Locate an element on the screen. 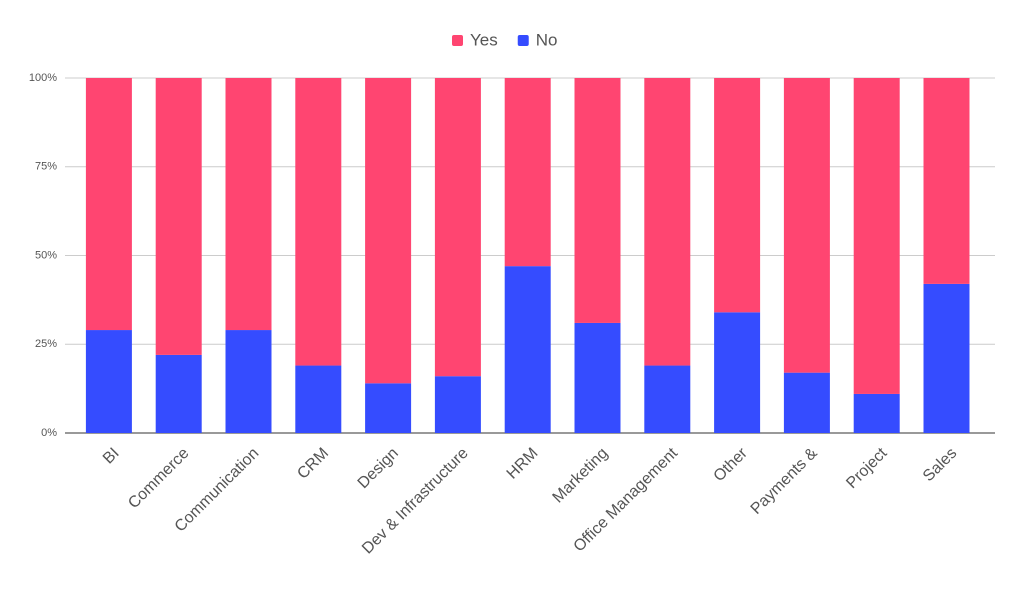 Image resolution: width=1024 pixels, height=596 pixels. x-tick-label: Project is located at coordinates (867, 468).